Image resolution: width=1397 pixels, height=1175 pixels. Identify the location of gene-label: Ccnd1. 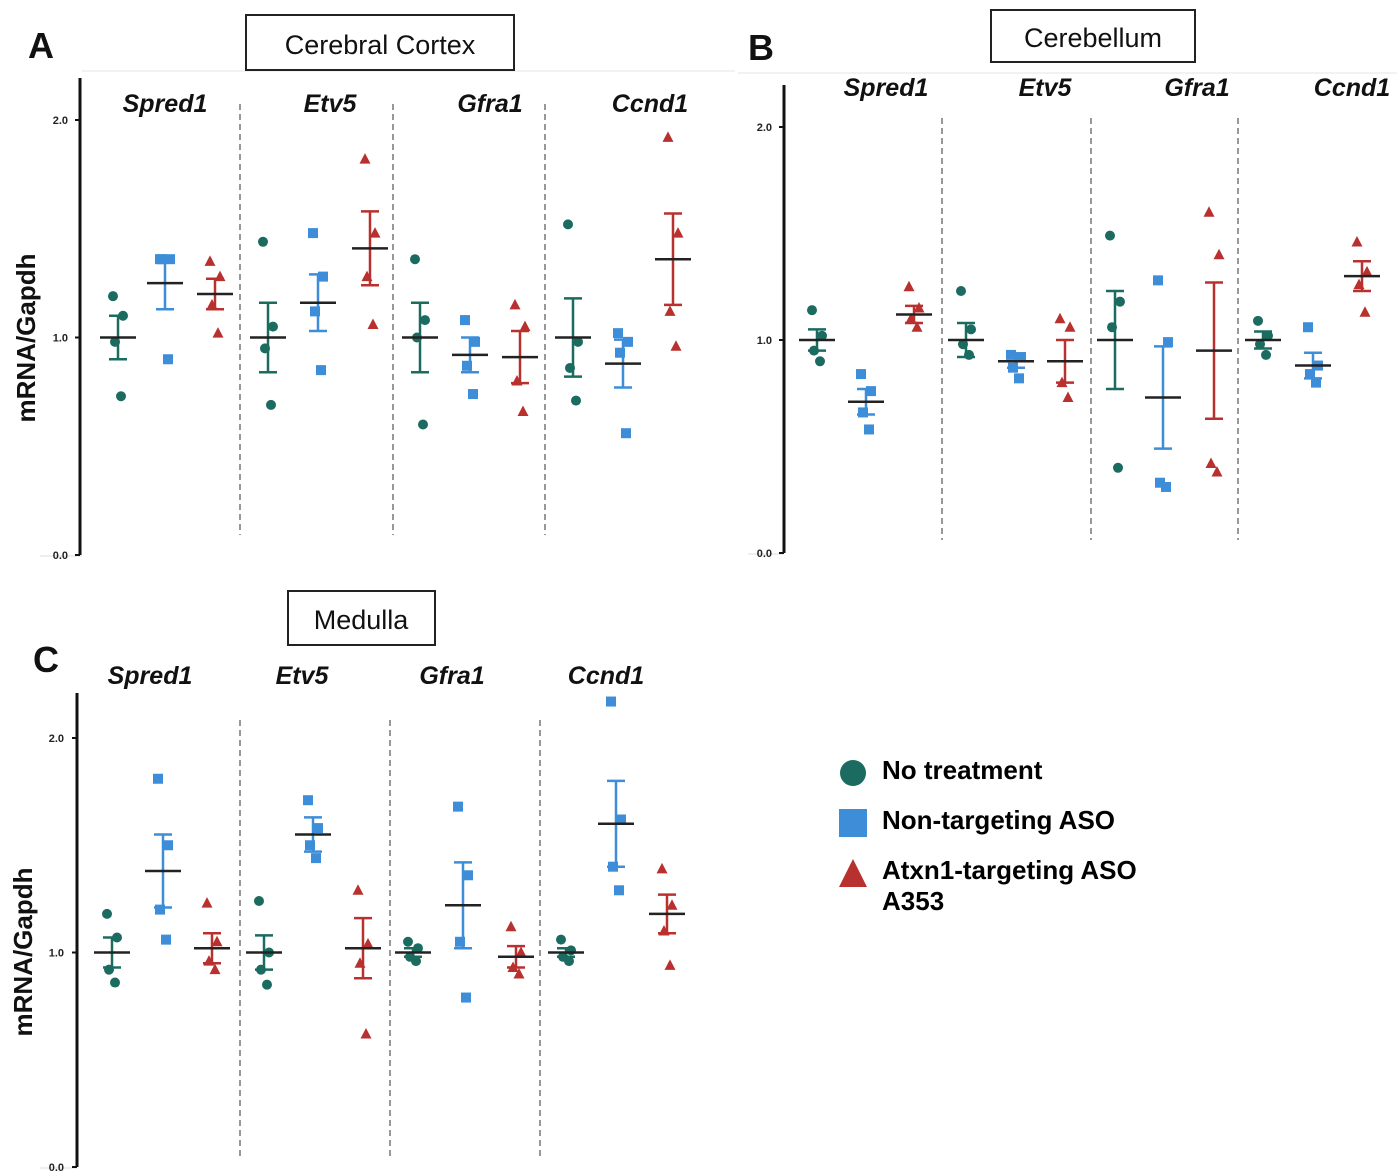
(606, 676).